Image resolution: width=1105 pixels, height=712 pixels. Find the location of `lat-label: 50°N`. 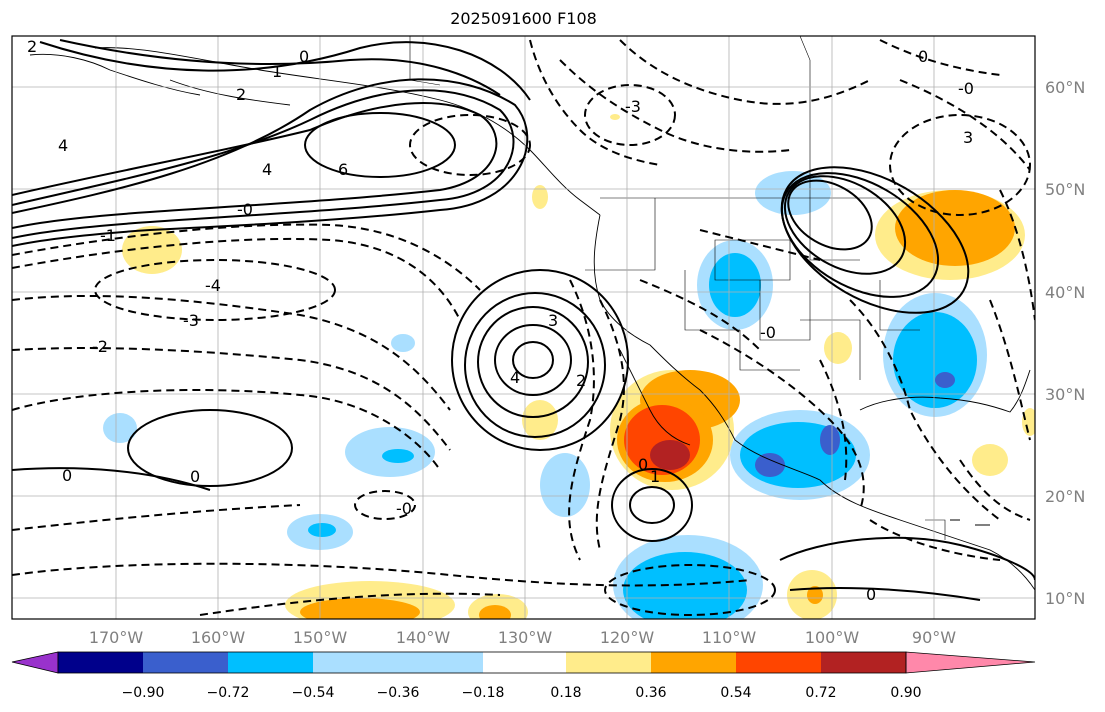

lat-label: 50°N is located at coordinates (1065, 189).